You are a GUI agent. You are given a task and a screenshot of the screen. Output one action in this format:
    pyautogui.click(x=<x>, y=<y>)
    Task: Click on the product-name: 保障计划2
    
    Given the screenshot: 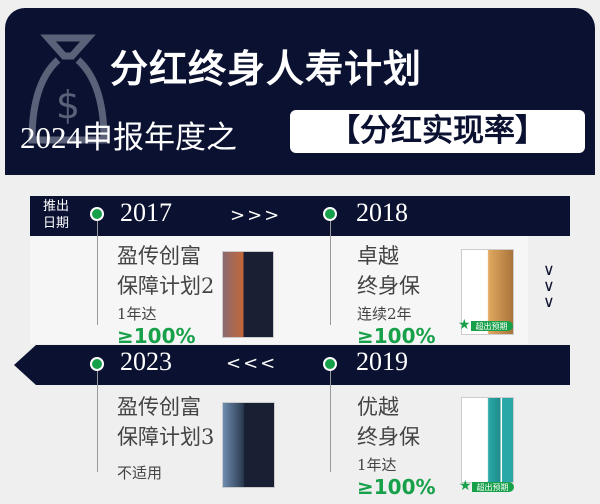 What is the action you would take?
    pyautogui.click(x=166, y=286)
    